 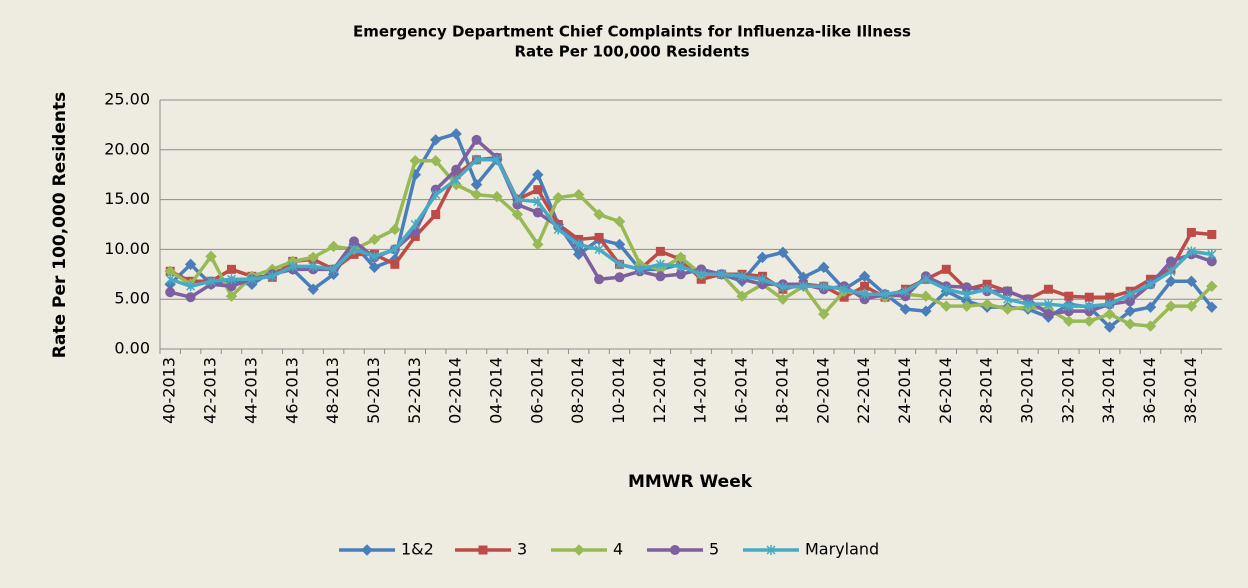 I want to click on x-tick-label: 48-2013, so click(x=332, y=390).